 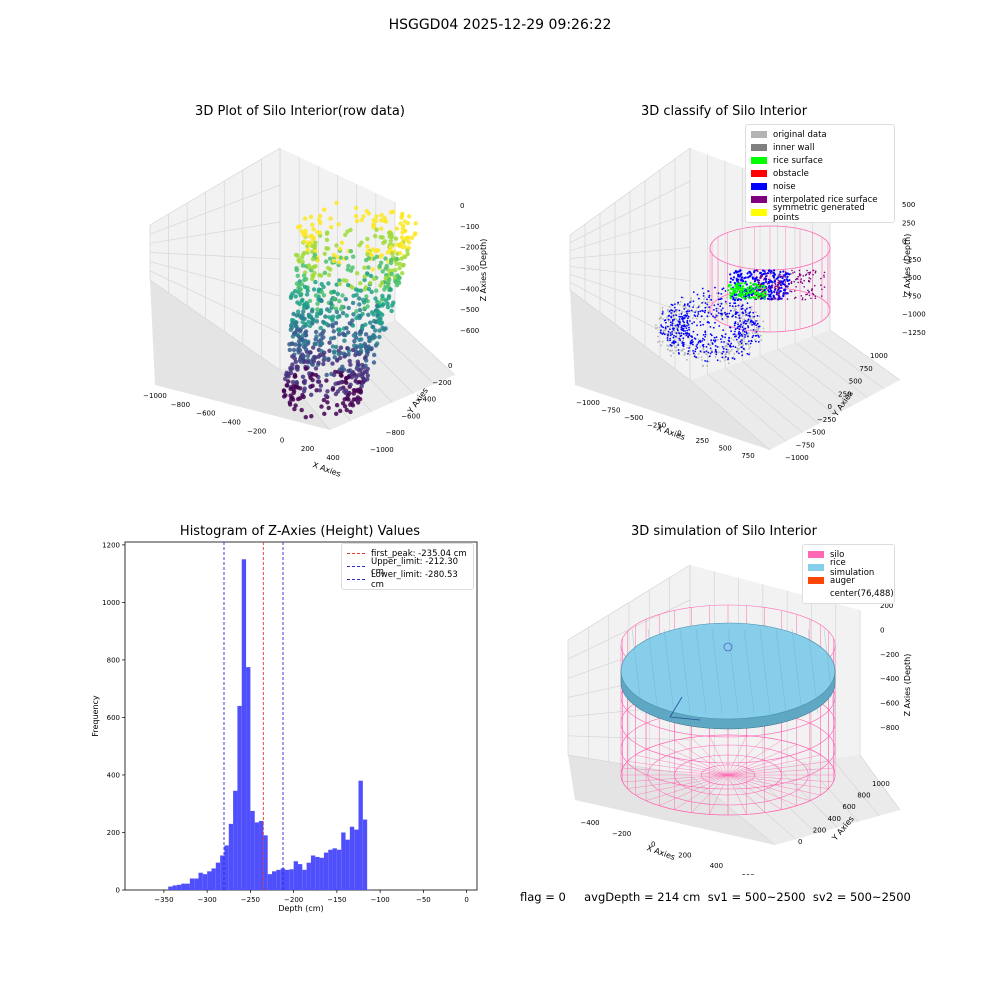 What do you see at coordinates (336, 900) in the screenshot?
I see `hist-xtick-4: −150` at bounding box center [336, 900].